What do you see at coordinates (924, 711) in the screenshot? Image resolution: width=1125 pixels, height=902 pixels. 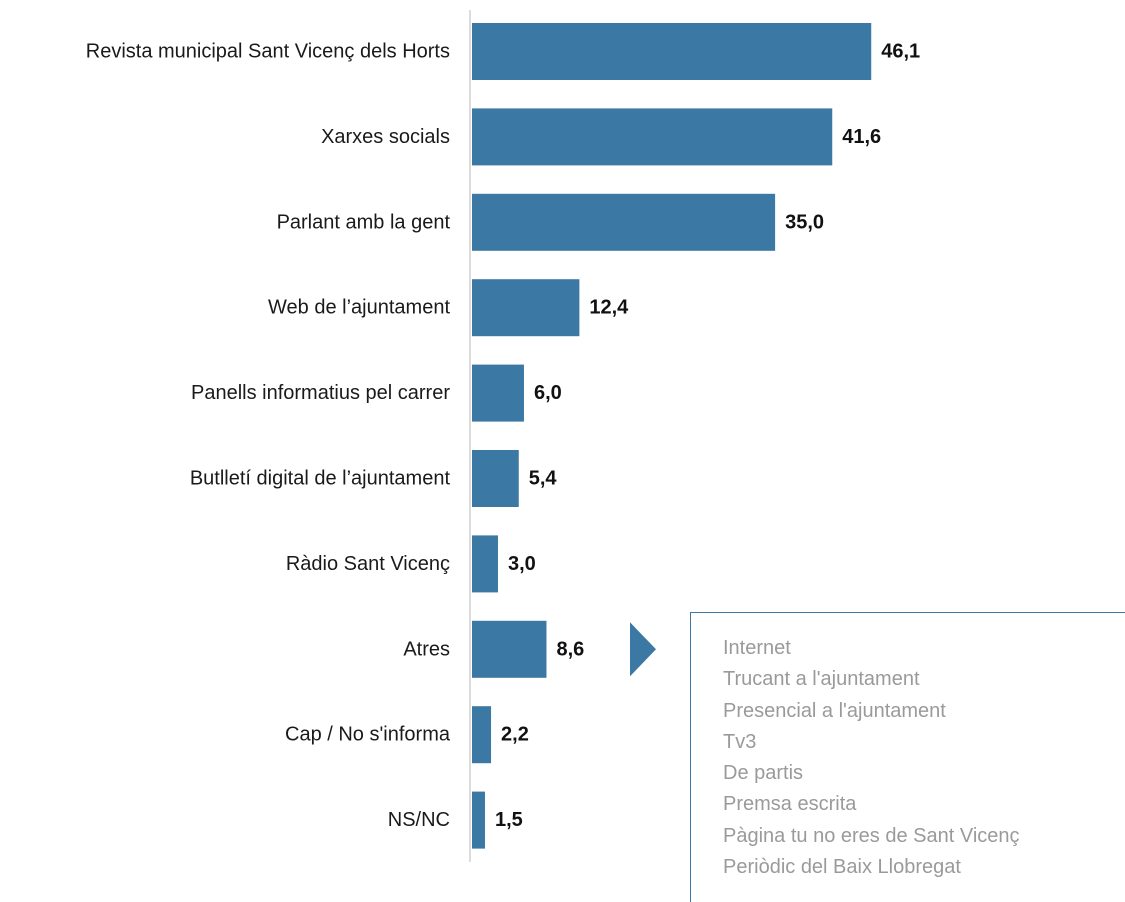 I see `others-item: Presencial a l'ajuntament` at bounding box center [924, 711].